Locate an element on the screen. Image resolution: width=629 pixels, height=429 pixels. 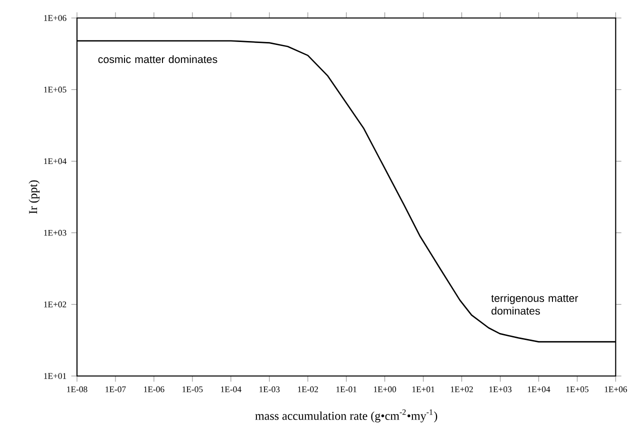
x-tick-label: 1E+05 is located at coordinates (577, 389).